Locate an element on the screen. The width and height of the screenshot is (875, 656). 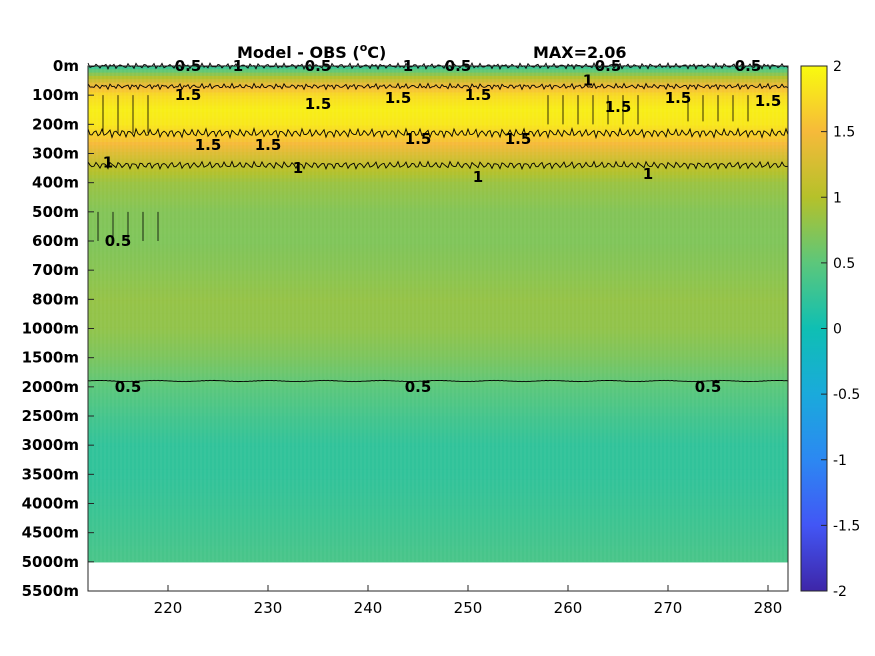
x-axis: 220 230 240 250 260 270 280 is located at coordinates (468, 601).